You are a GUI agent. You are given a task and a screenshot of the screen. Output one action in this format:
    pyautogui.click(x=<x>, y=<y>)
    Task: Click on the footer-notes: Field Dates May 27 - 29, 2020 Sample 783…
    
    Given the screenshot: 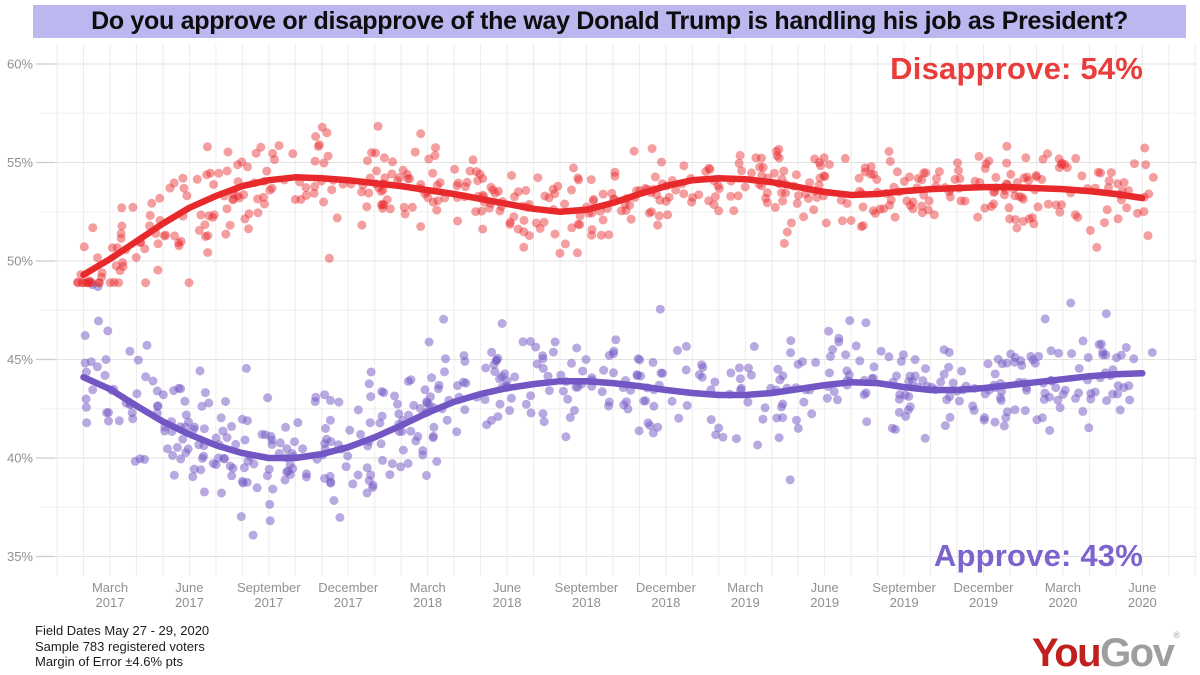 What is the action you would take?
    pyautogui.click(x=122, y=646)
    